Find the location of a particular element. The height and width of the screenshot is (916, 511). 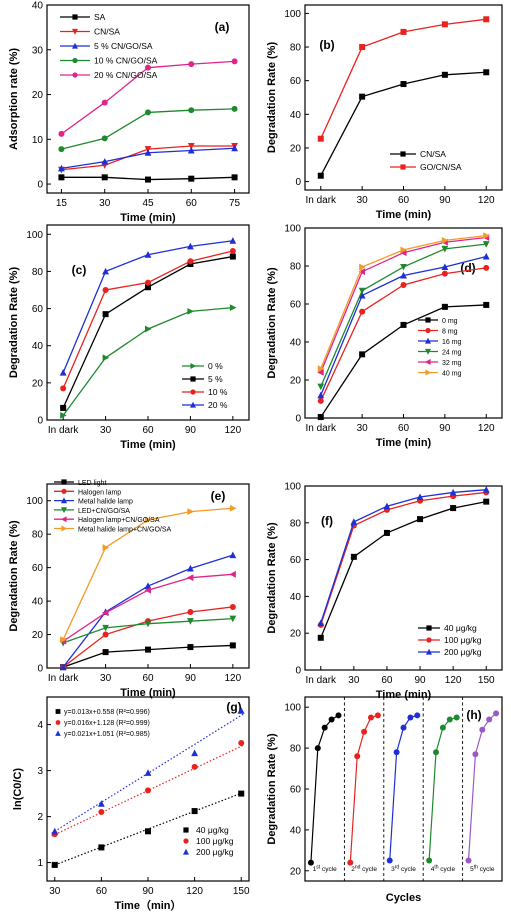

legend-label: 200 μg/kg is located at coordinates (463, 652).